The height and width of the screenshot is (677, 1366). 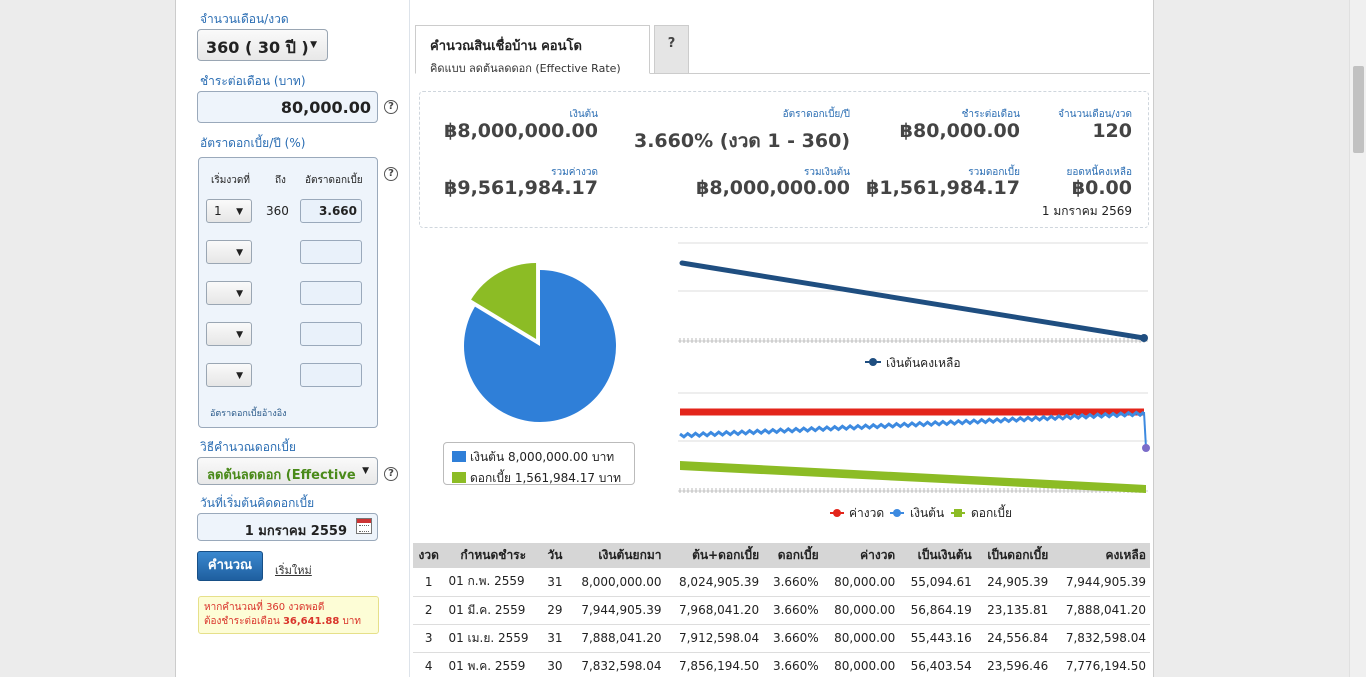 What do you see at coordinates (555, 664) in the screenshot?
I see `table-cell: 30` at bounding box center [555, 664].